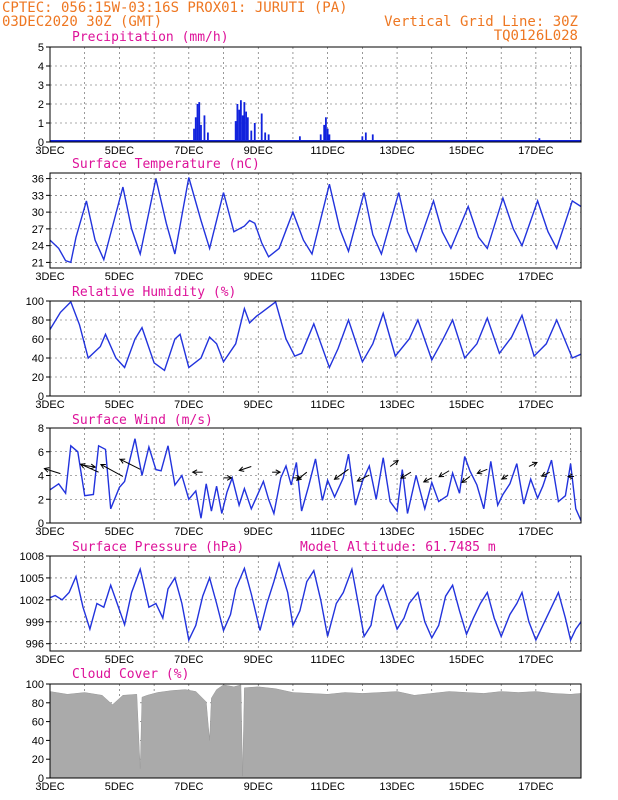 The height and width of the screenshot is (800, 618). What do you see at coordinates (41, 477) in the screenshot?
I see `wind-ytick: 4` at bounding box center [41, 477].